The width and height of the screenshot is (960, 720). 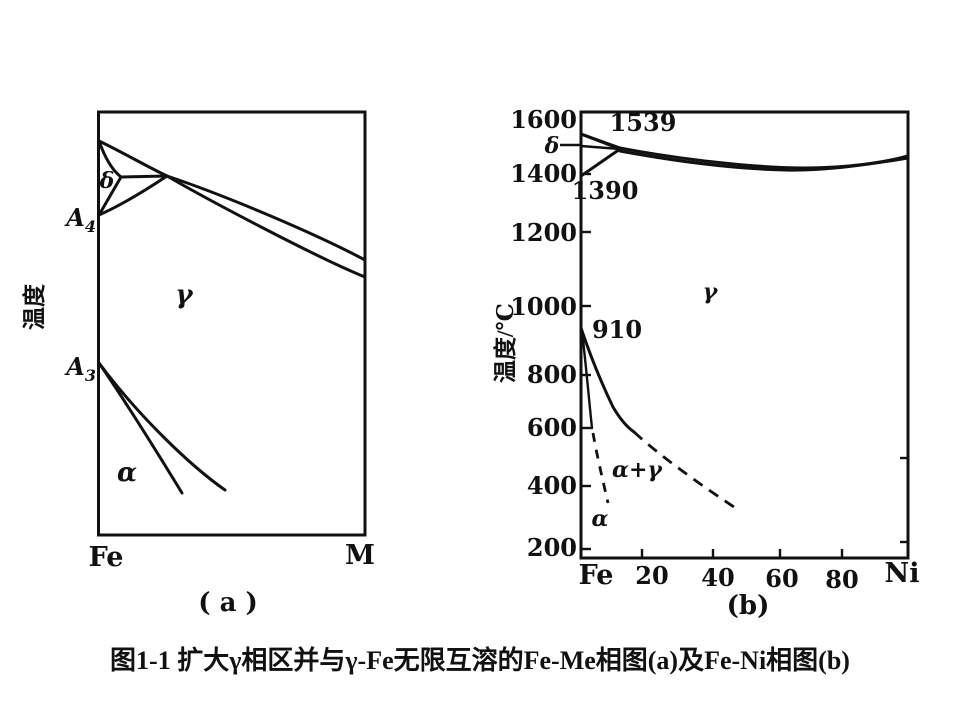 What do you see at coordinates (74, 366) in the screenshot?
I see `panel-a-A3-letter: A` at bounding box center [74, 366].